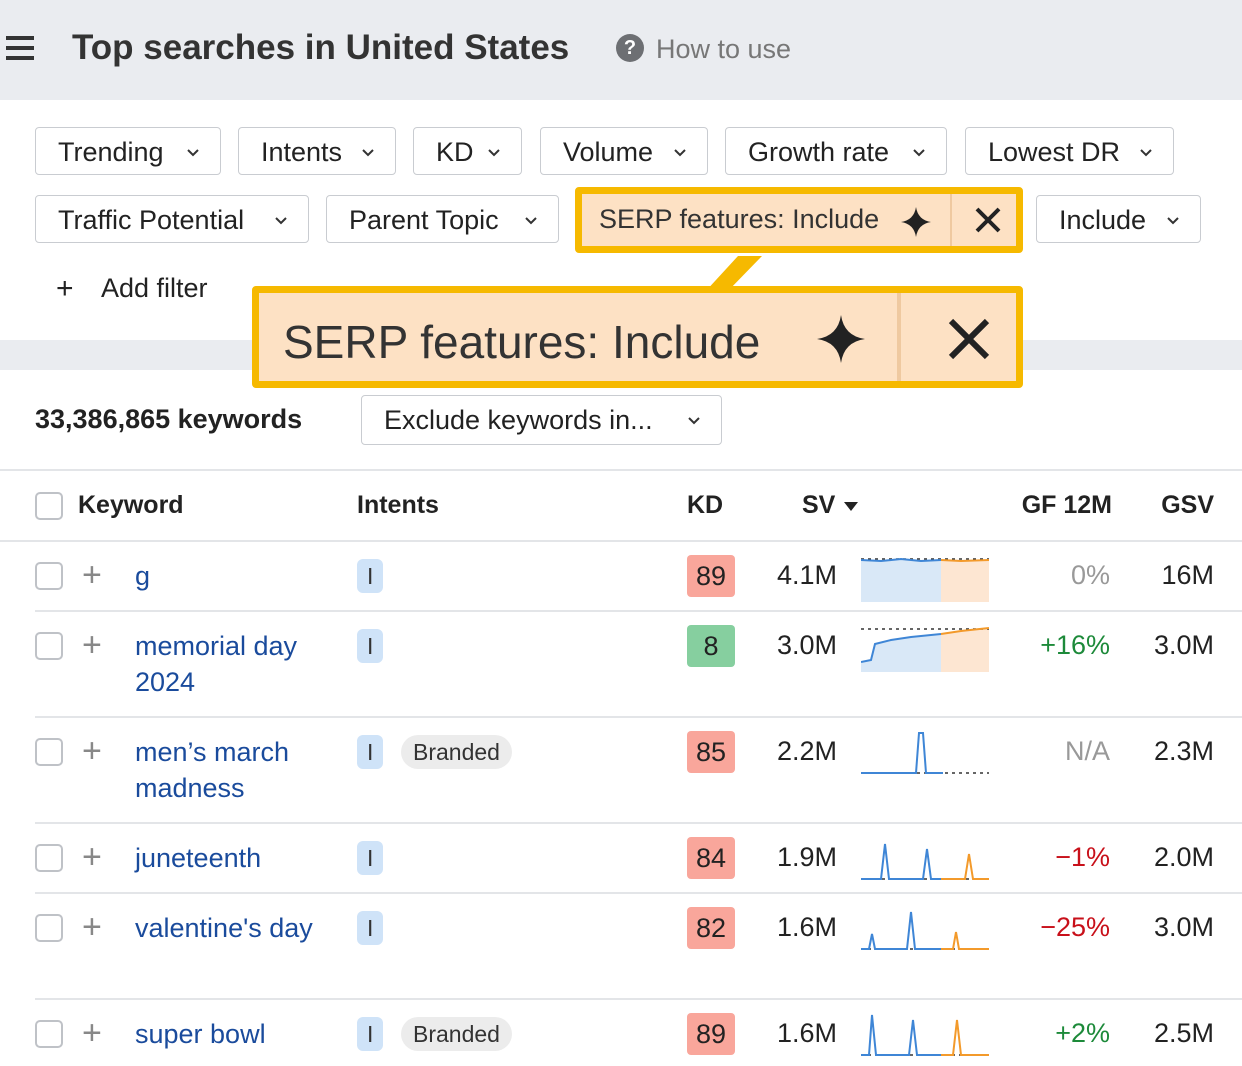  I want to click on filter-button: Volume, so click(624, 151).